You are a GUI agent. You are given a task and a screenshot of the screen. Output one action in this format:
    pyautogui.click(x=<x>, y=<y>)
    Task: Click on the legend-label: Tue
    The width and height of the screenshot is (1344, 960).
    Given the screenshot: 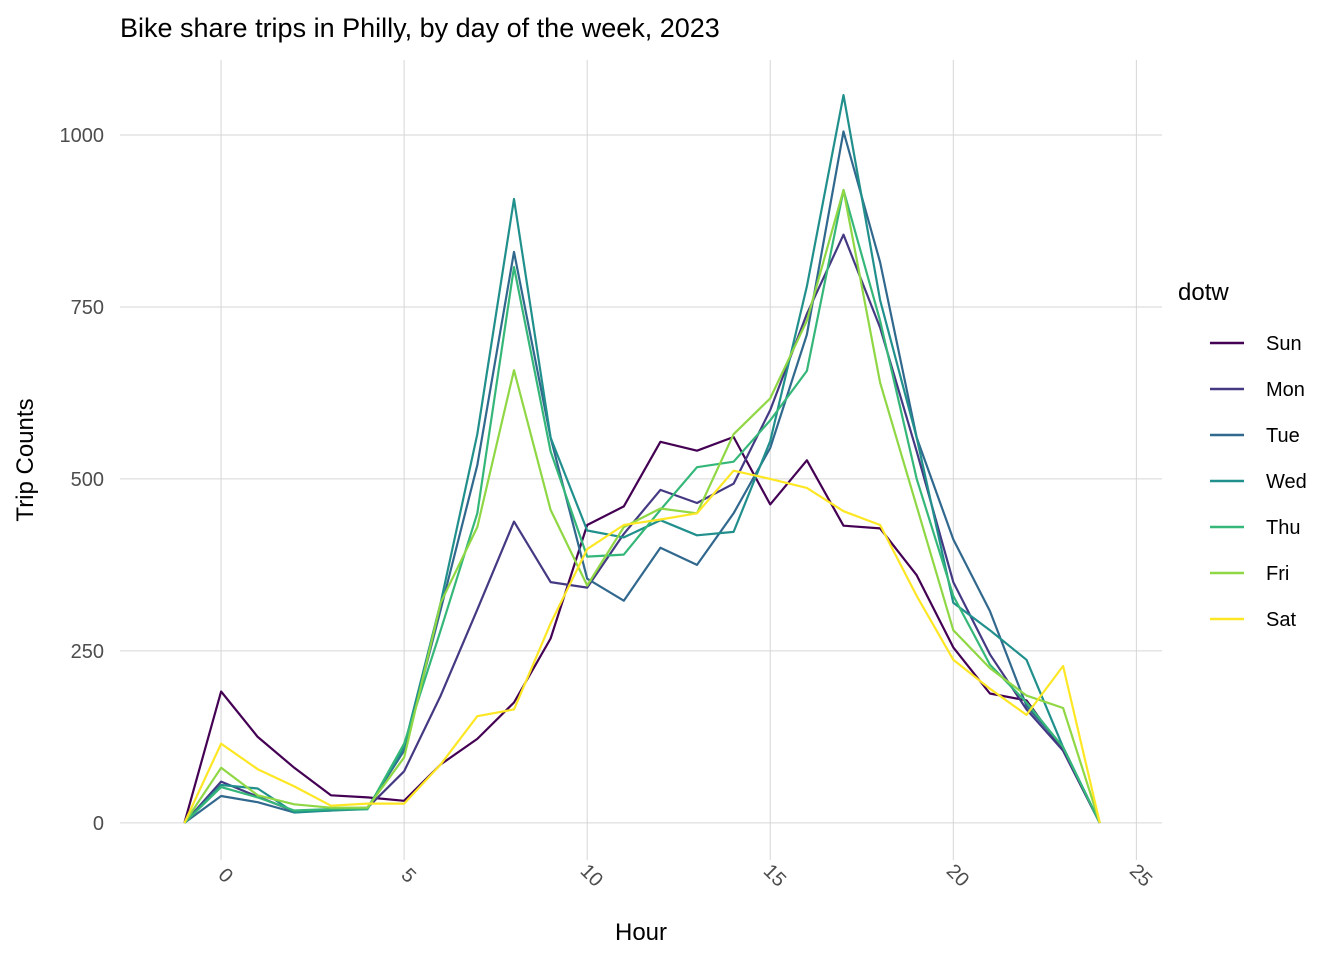 What is the action you would take?
    pyautogui.click(x=1283, y=436)
    